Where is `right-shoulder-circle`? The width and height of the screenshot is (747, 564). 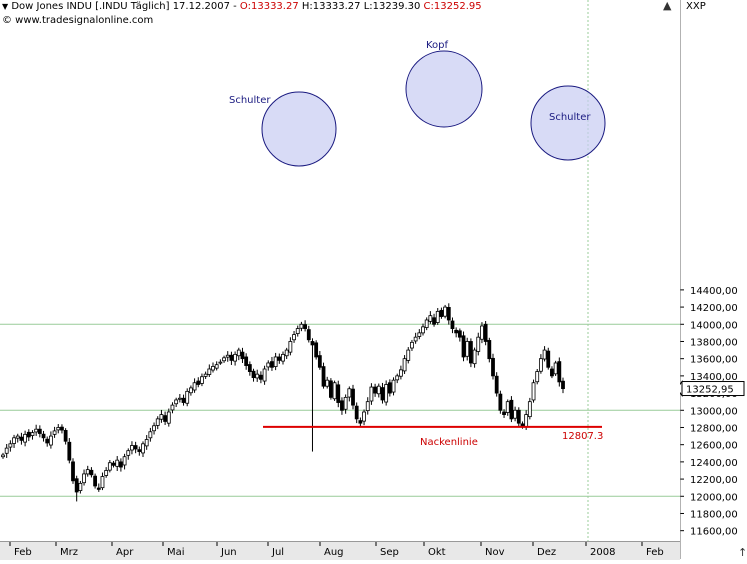
right-shoulder-circle is located at coordinates (568, 123).